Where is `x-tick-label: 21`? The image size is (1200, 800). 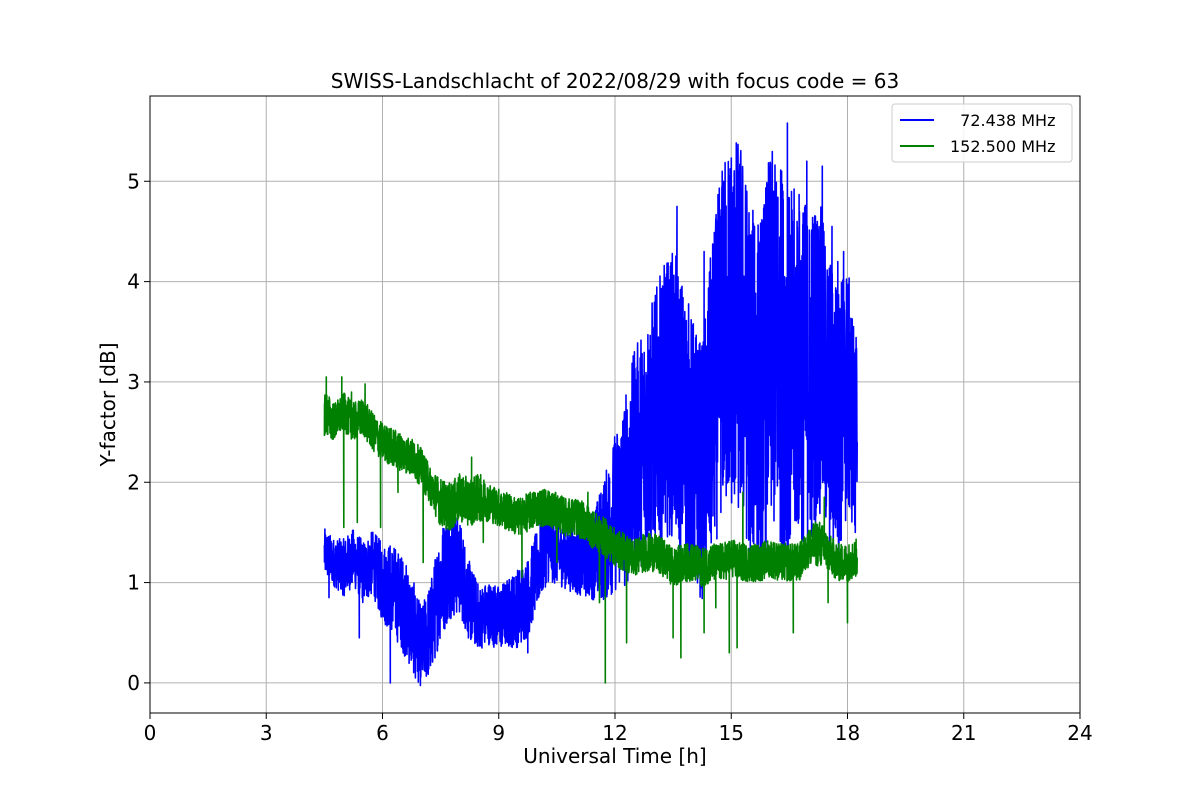
x-tick-label: 21 is located at coordinates (963, 733).